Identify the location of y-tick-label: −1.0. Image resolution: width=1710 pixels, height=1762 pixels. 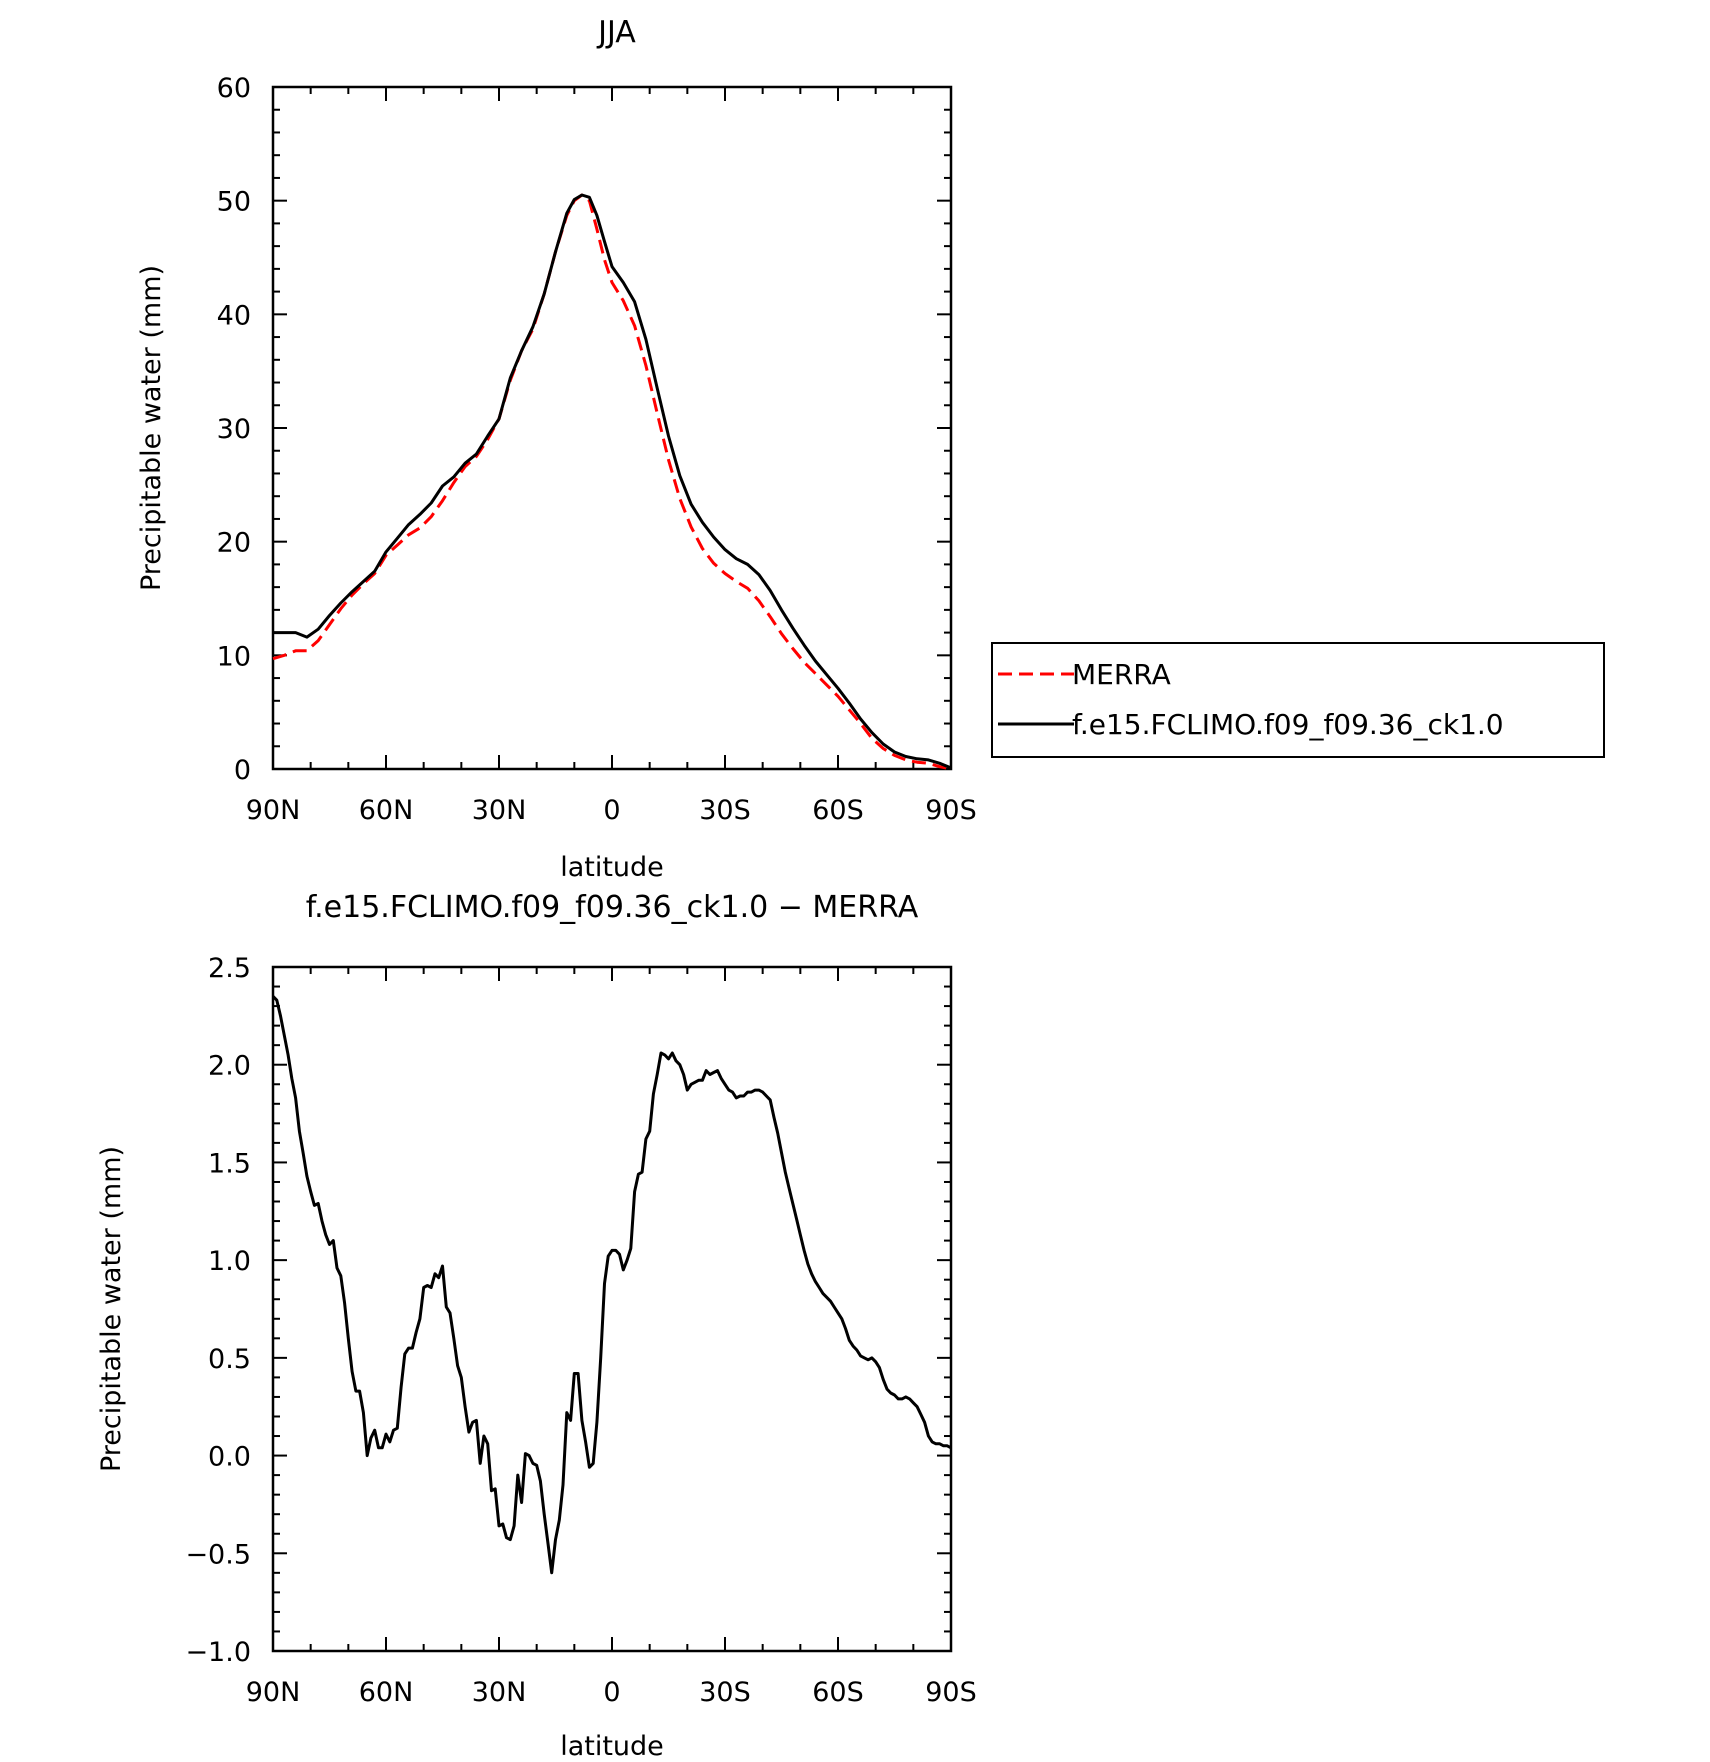
(218, 1652).